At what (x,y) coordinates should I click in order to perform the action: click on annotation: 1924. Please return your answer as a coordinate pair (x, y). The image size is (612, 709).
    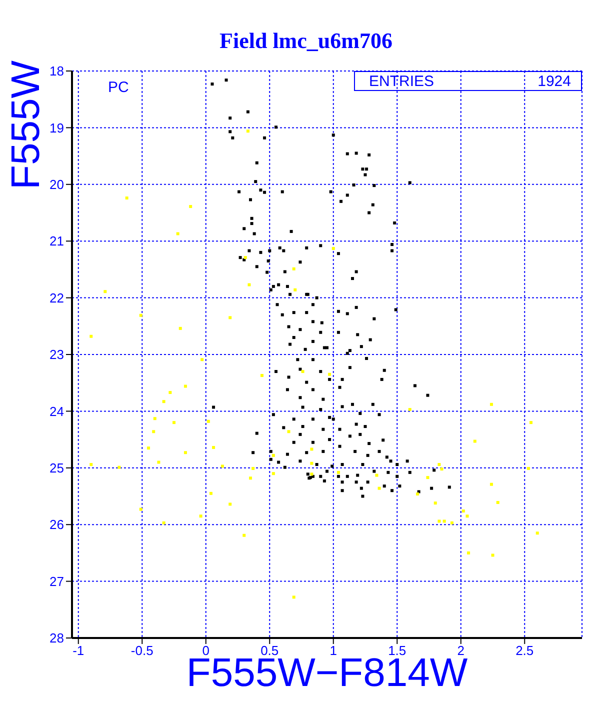
    Looking at the image, I should click on (554, 81).